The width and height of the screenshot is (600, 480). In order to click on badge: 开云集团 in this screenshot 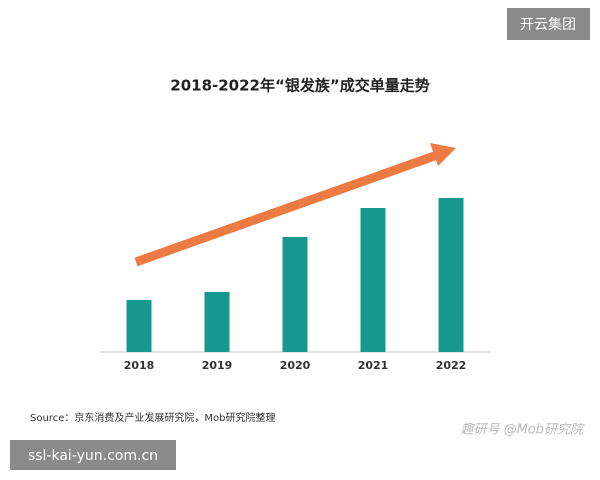, I will do `click(548, 24)`.